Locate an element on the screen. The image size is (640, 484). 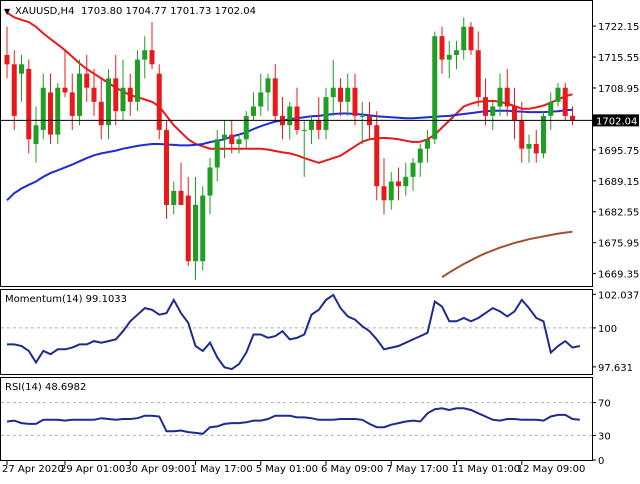
ohlc-values: 1703.80 1704.77 1701.73 1702.04 is located at coordinates (168, 11).